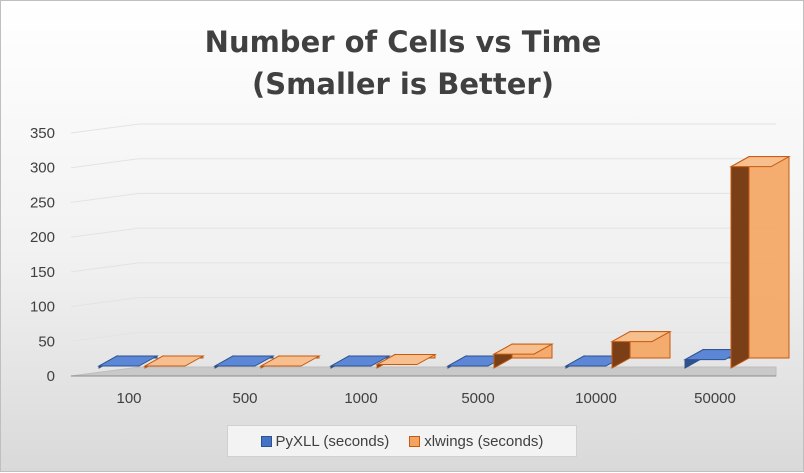  I want to click on legend-label-xlwings: xlwings (seconds), so click(484, 441).